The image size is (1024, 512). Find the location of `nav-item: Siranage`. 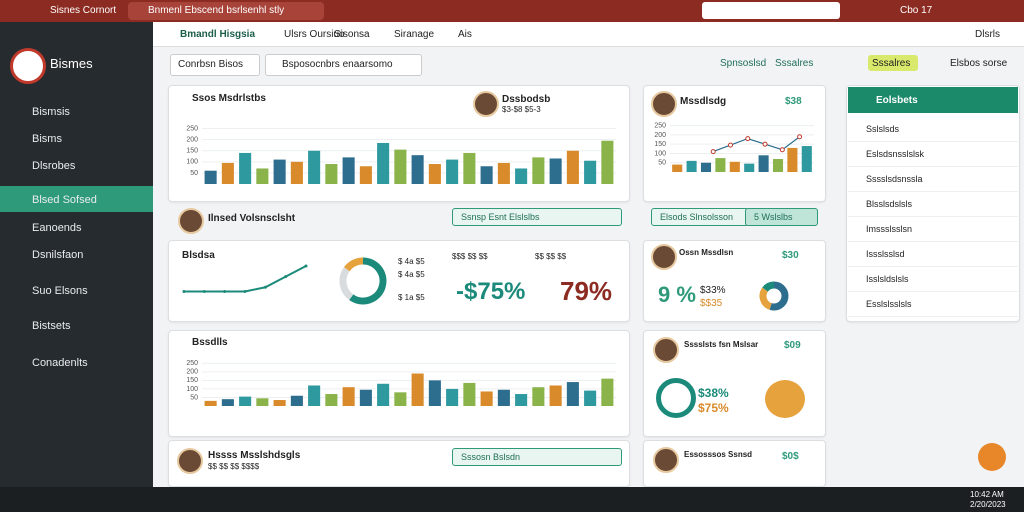

nav-item: Siranage is located at coordinates (414, 34).